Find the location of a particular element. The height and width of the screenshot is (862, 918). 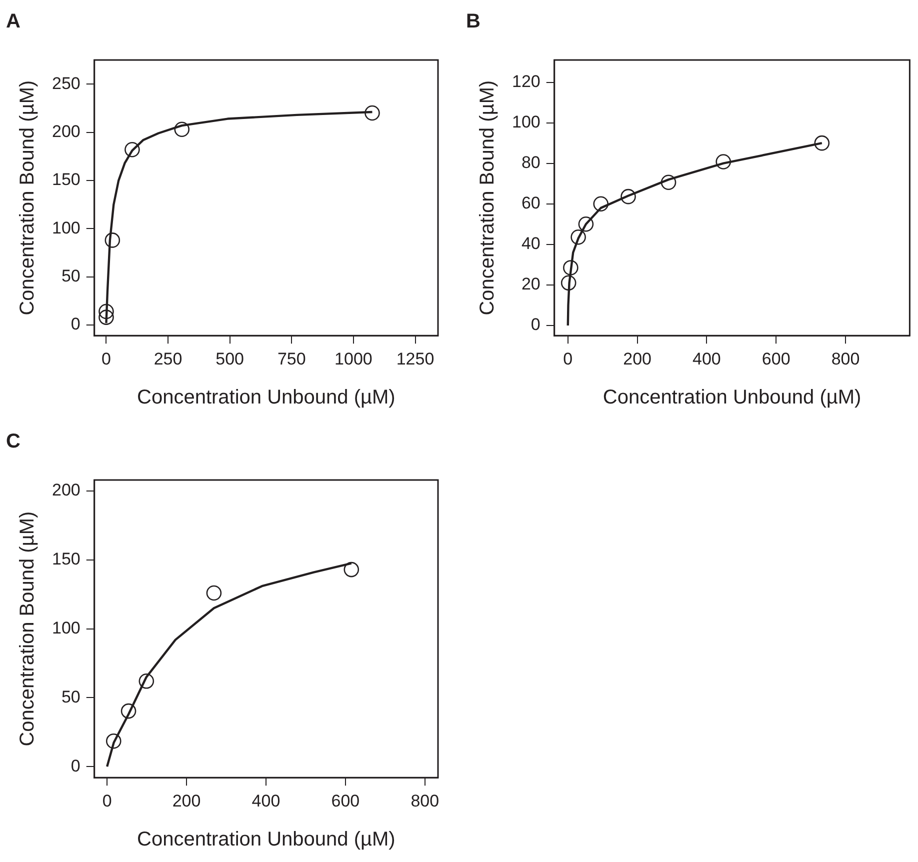

x-tick-label: 250 is located at coordinates (168, 358).